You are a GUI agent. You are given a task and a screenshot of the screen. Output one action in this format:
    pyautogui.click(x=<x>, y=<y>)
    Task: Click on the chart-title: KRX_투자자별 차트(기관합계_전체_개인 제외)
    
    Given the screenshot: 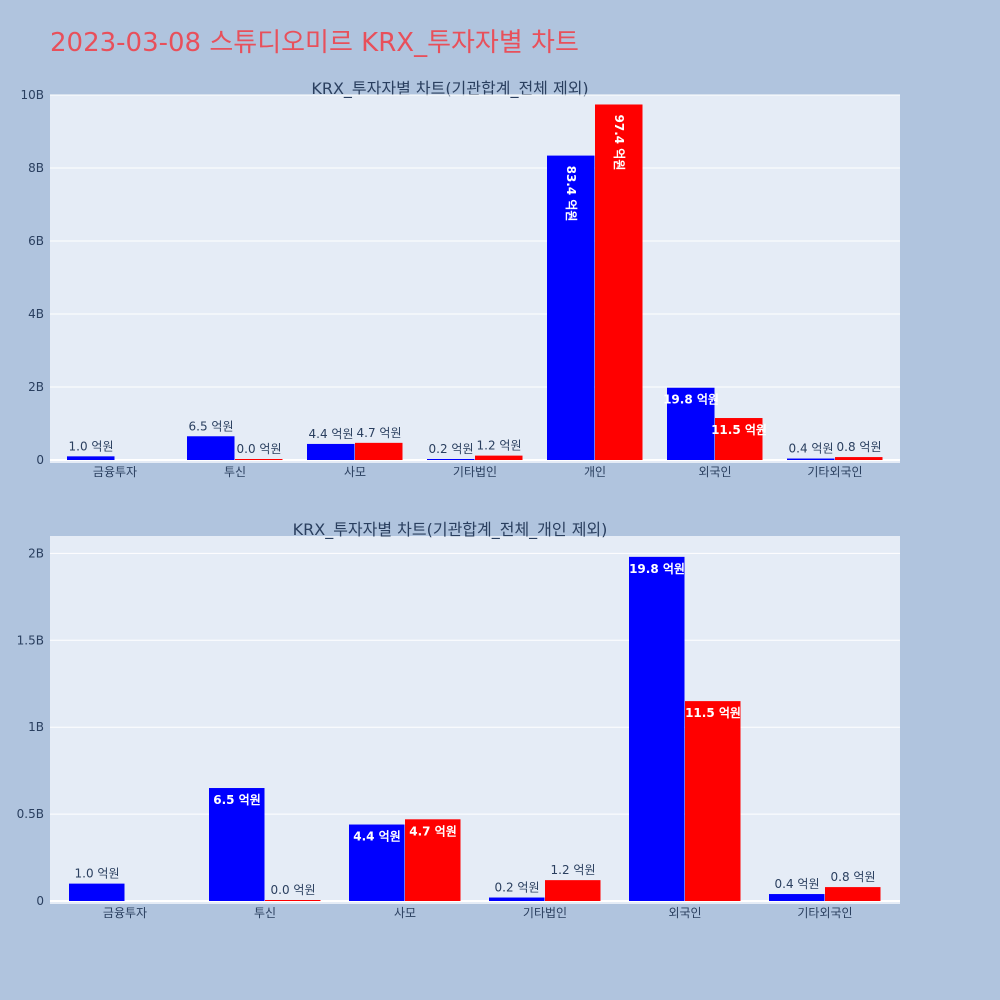 What is the action you would take?
    pyautogui.click(x=450, y=530)
    